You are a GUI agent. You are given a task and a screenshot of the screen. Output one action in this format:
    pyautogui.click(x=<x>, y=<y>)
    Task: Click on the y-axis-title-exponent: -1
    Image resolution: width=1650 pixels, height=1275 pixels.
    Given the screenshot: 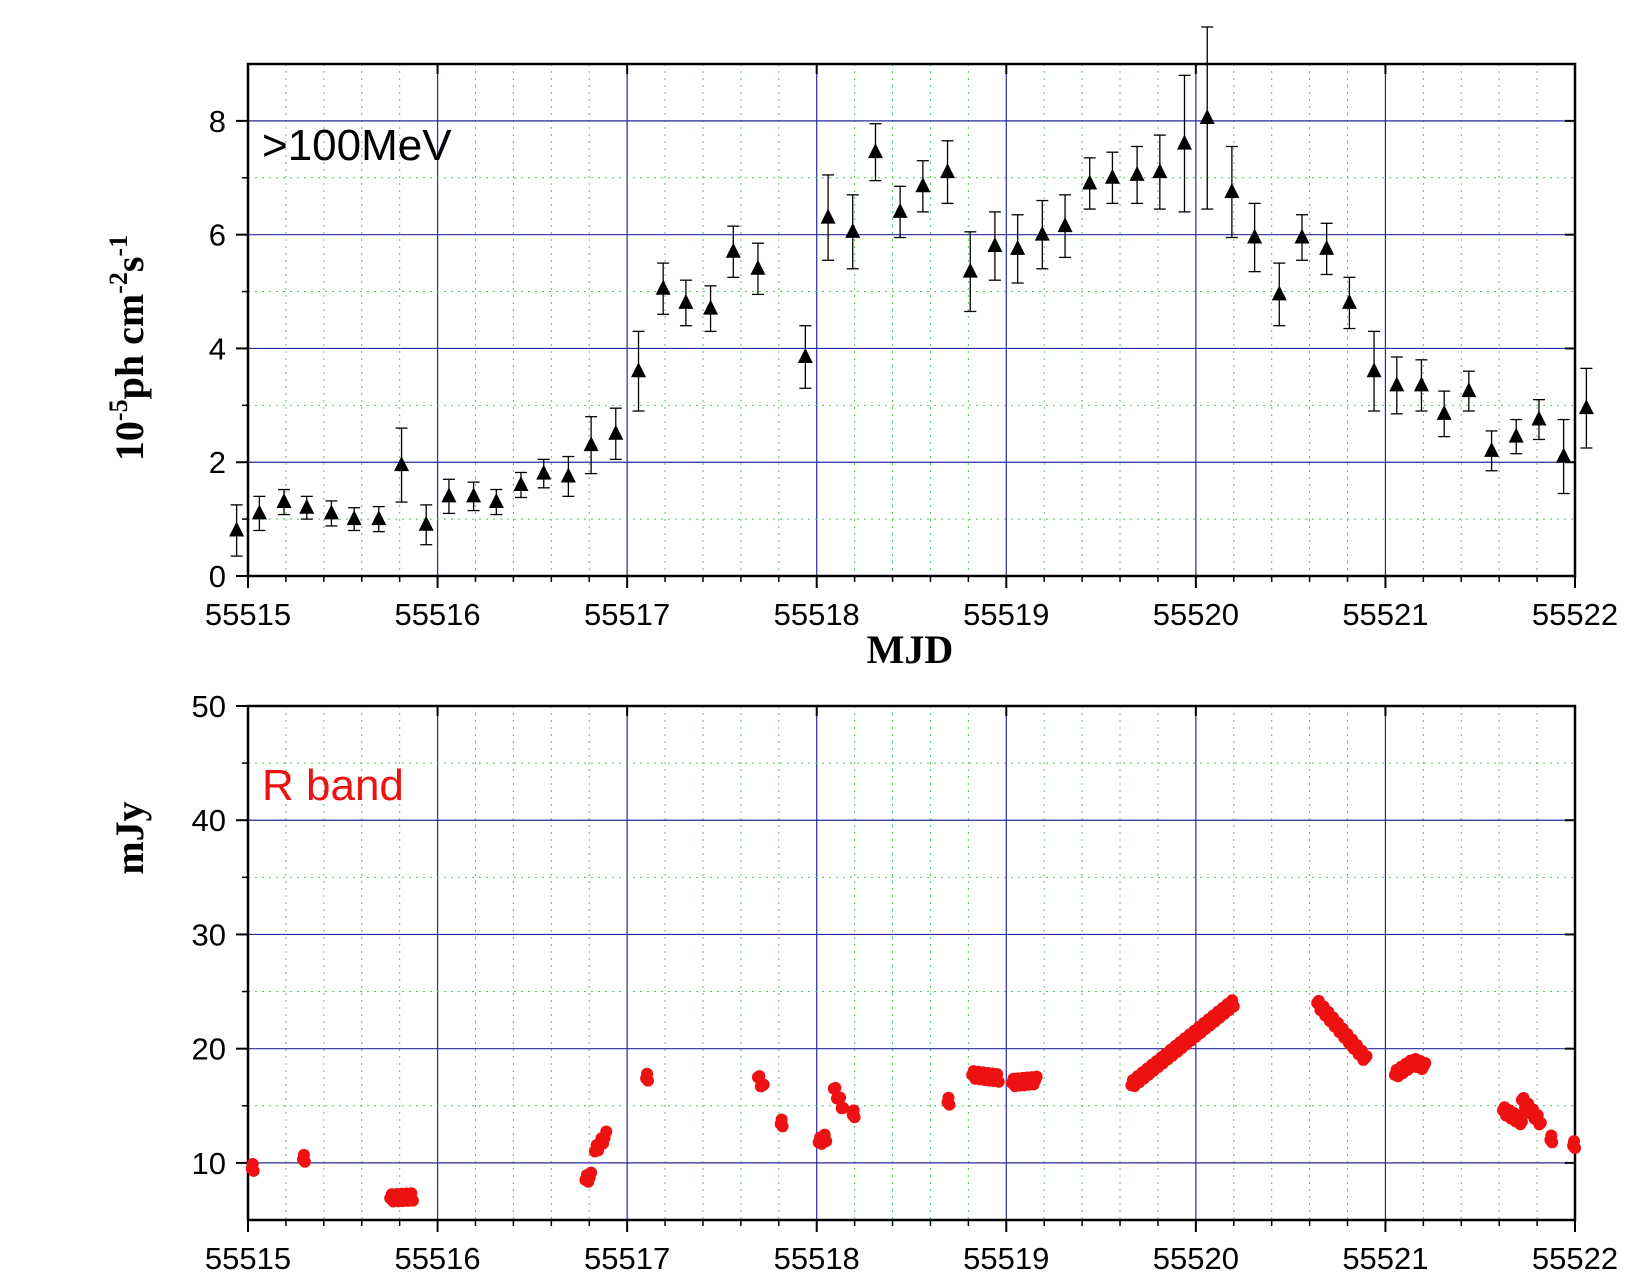 What is the action you would take?
    pyautogui.click(x=118, y=246)
    